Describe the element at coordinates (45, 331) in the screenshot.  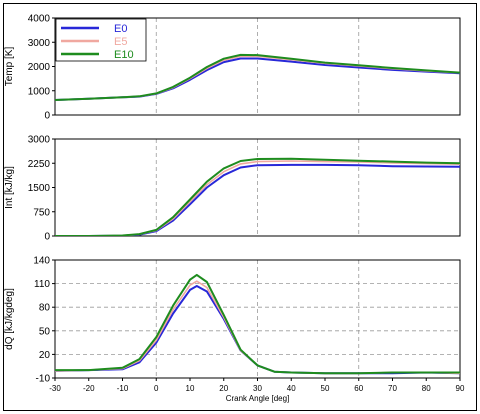
I see `y-tick-label: 50` at that location.